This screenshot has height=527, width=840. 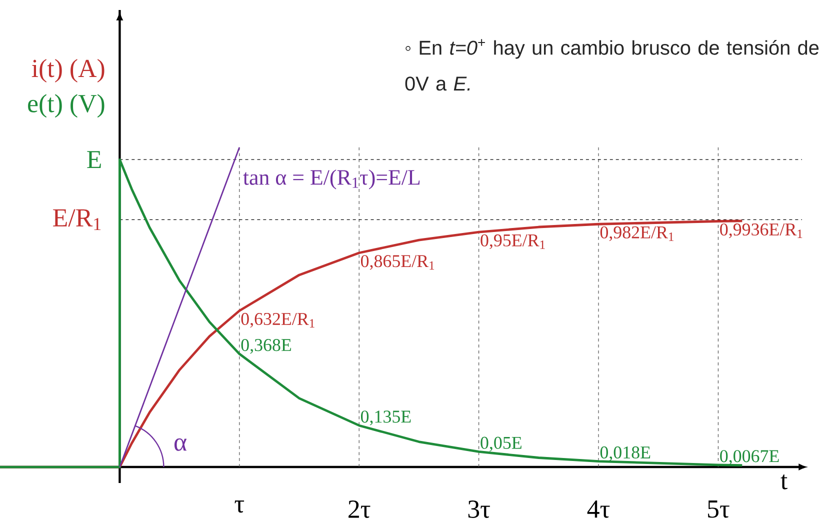 I want to click on annotation: 0,368E, so click(x=266, y=346).